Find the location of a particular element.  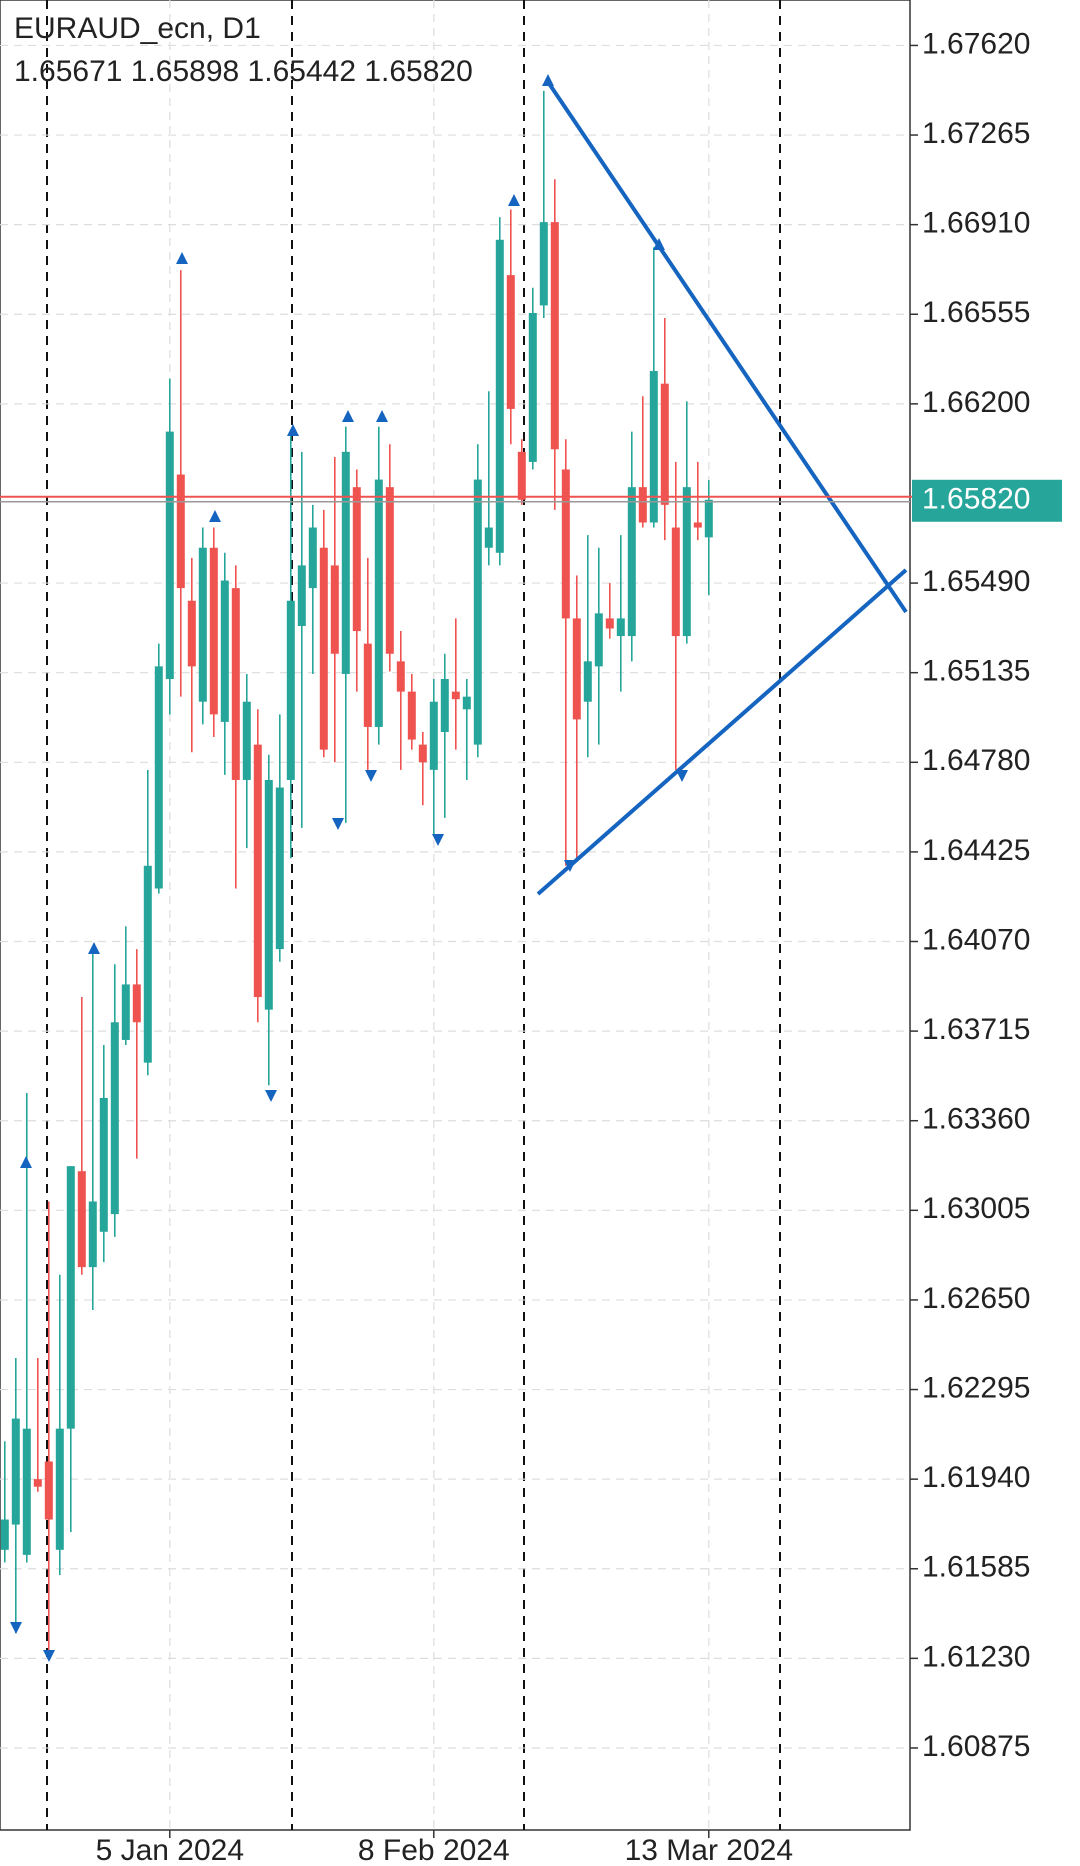

y-tick-label: 1.64780 is located at coordinates (976, 760).